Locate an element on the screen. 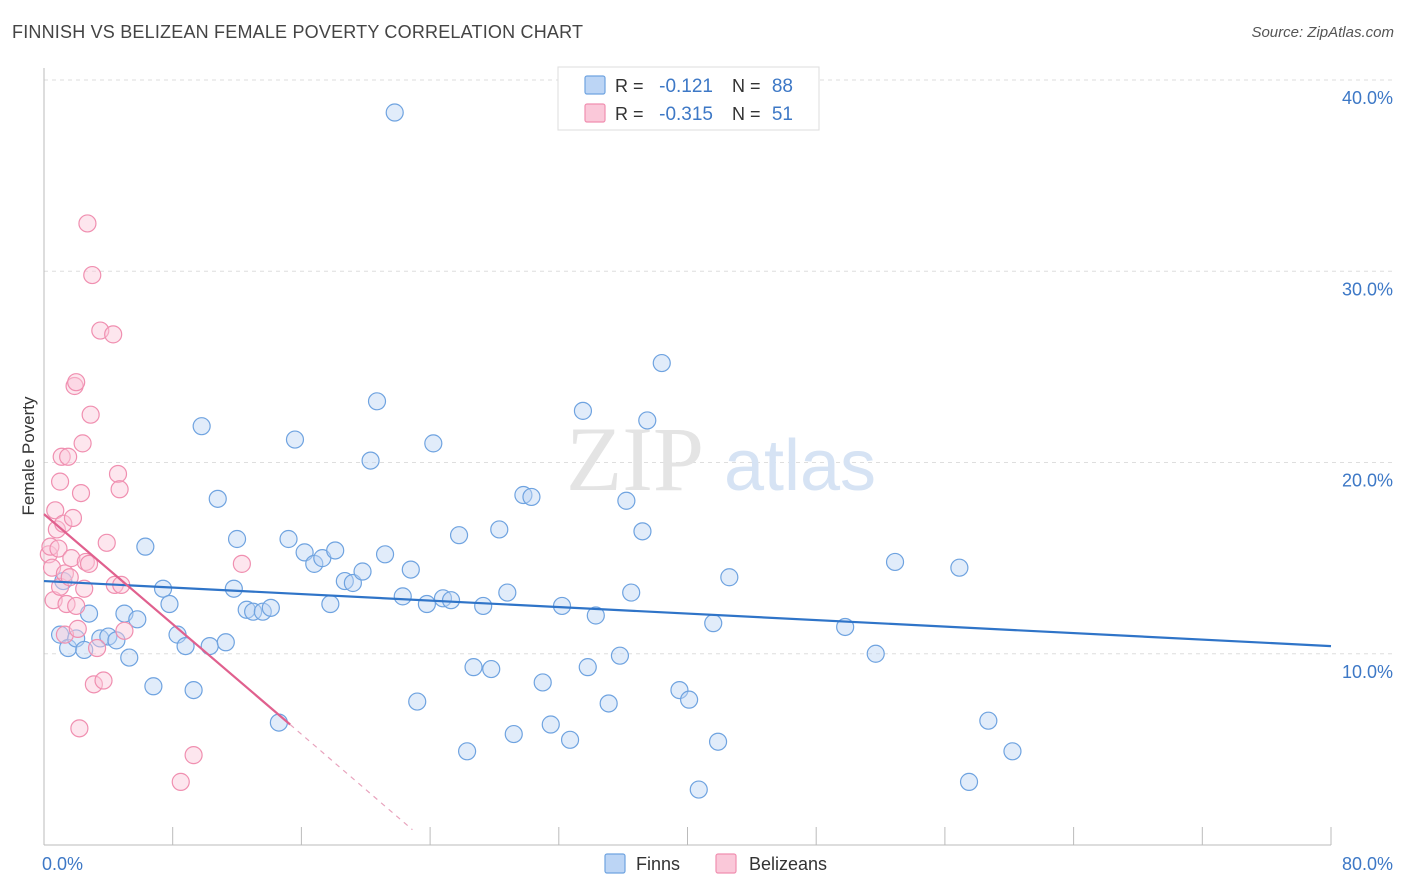 This screenshot has height=892, width=1406. legend-bottom-finns: Finns is located at coordinates (658, 864).